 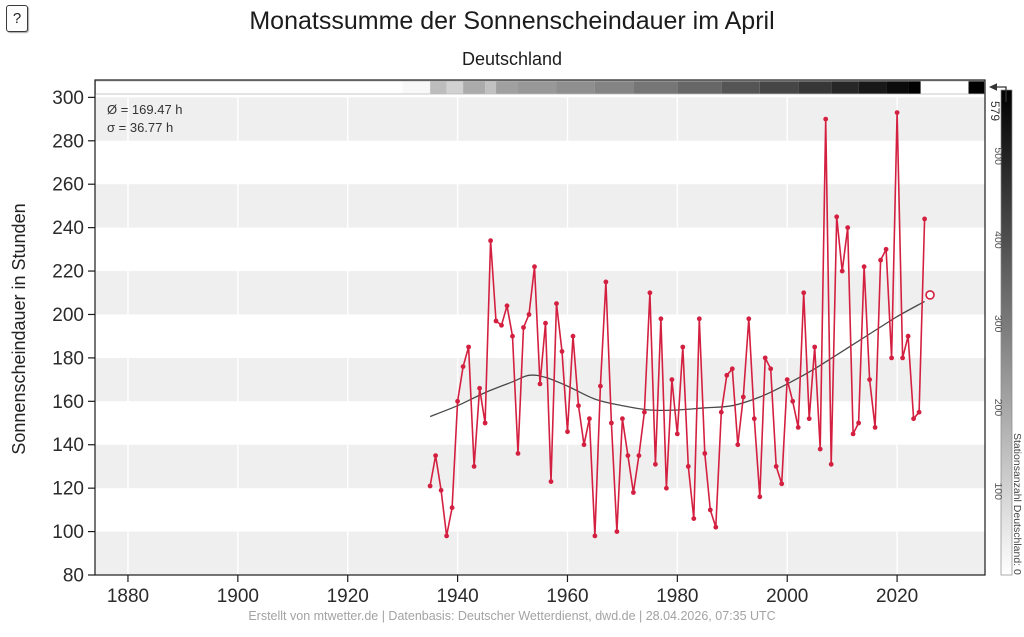 What do you see at coordinates (1002, 94) in the screenshot?
I see `colorbar-arrow` at bounding box center [1002, 94].